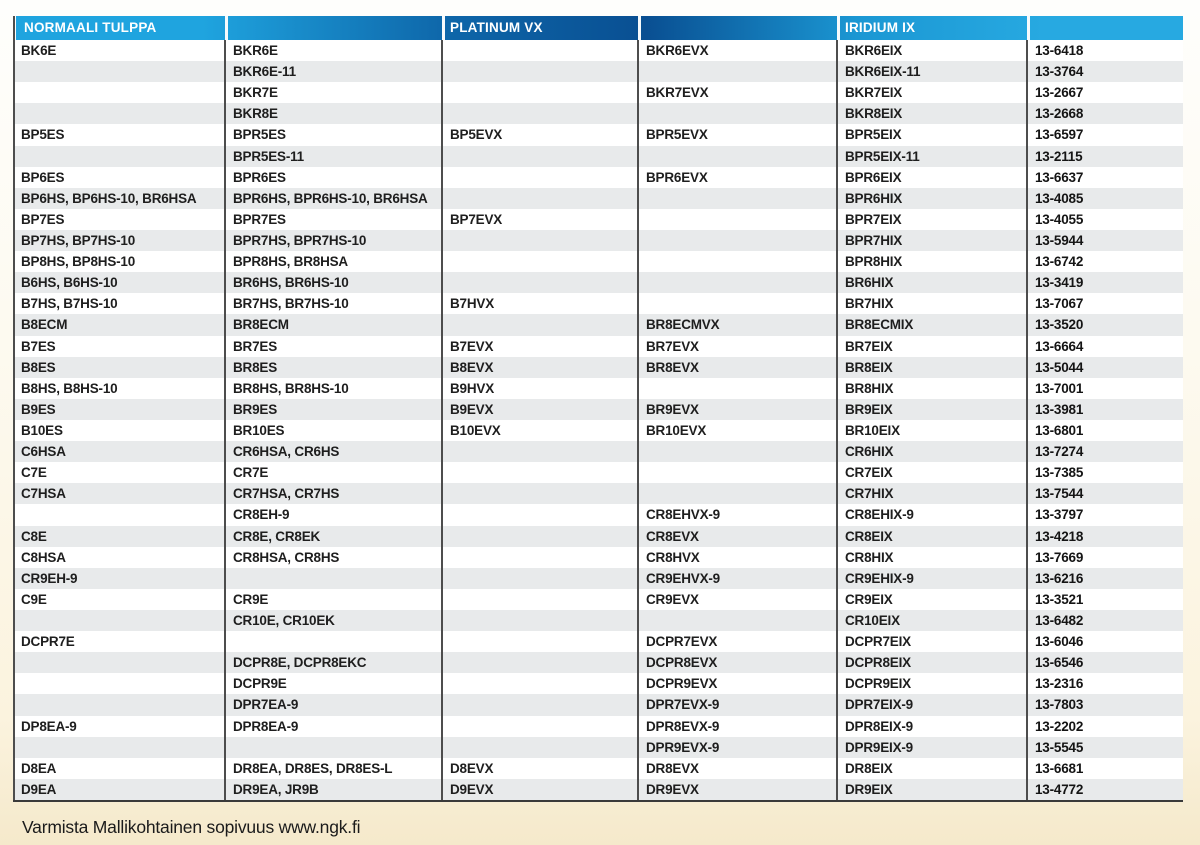 The image size is (1200, 845). What do you see at coordinates (1059, 177) in the screenshot?
I see `cell-part-number: 13-6637` at bounding box center [1059, 177].